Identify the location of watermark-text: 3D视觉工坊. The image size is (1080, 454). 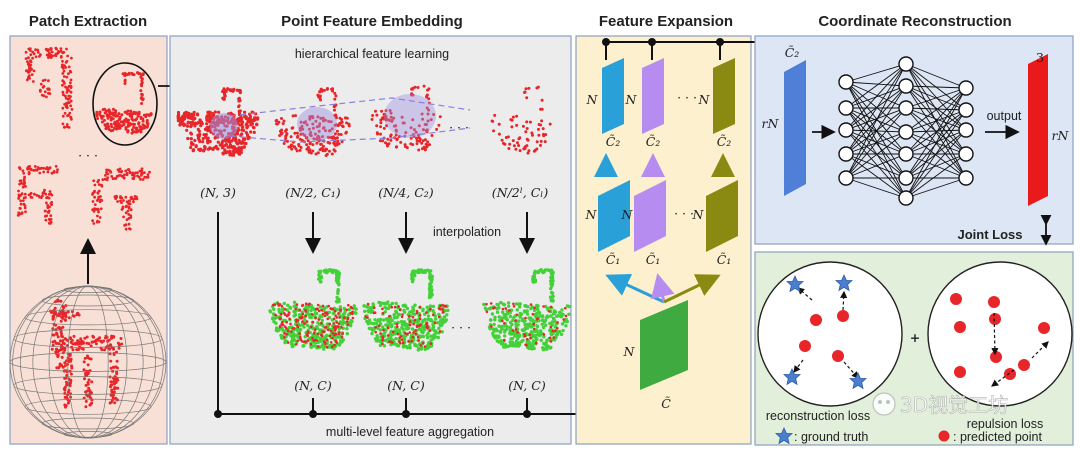
(954, 405).